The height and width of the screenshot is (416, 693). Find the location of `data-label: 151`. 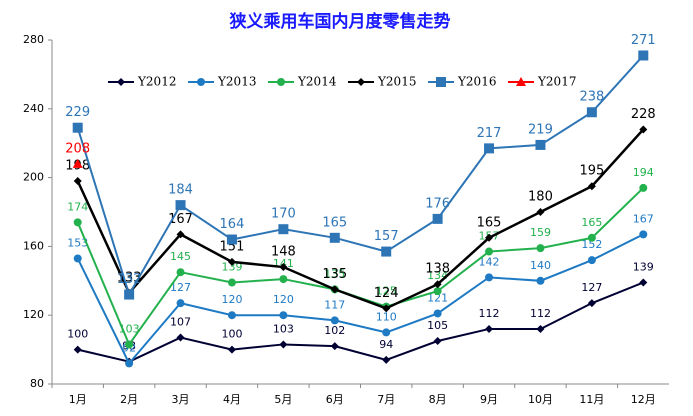

data-label: 151 is located at coordinates (232, 246).